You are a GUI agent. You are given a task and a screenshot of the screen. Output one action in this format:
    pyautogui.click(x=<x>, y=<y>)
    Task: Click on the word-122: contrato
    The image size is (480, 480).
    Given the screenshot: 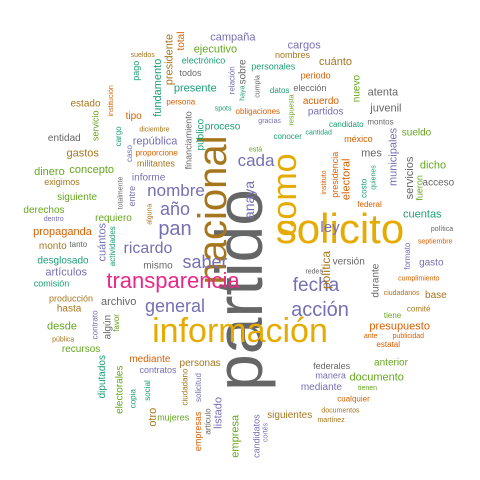 What is the action you would take?
    pyautogui.click(x=95, y=324)
    